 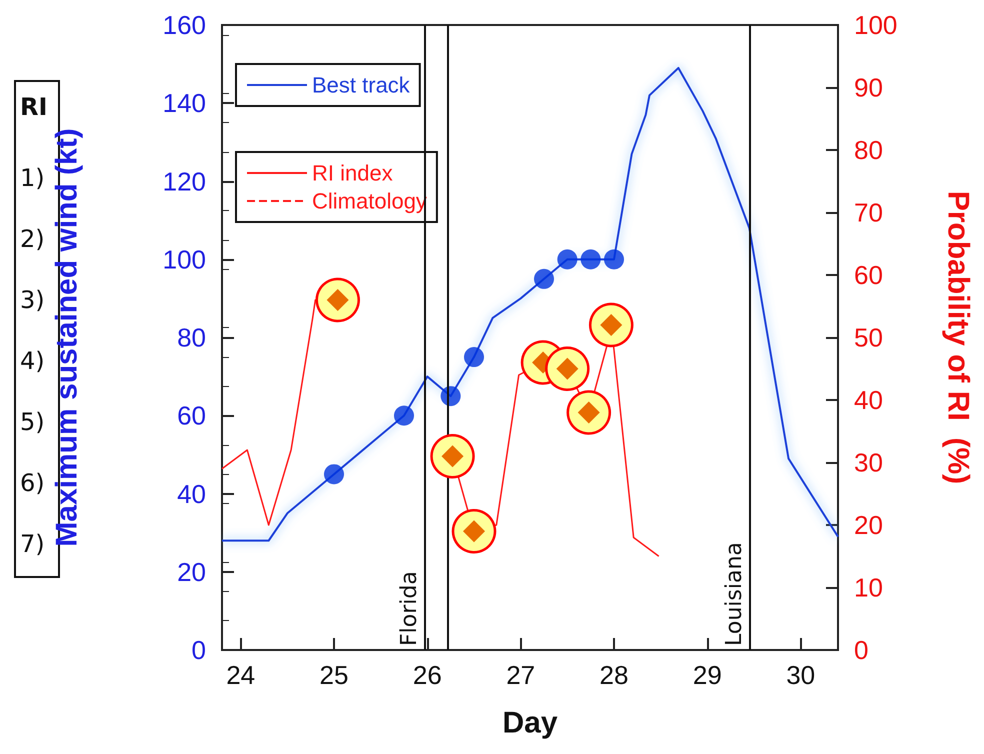 What do you see at coordinates (32, 239) in the screenshot?
I see `text: 2)` at bounding box center [32, 239].